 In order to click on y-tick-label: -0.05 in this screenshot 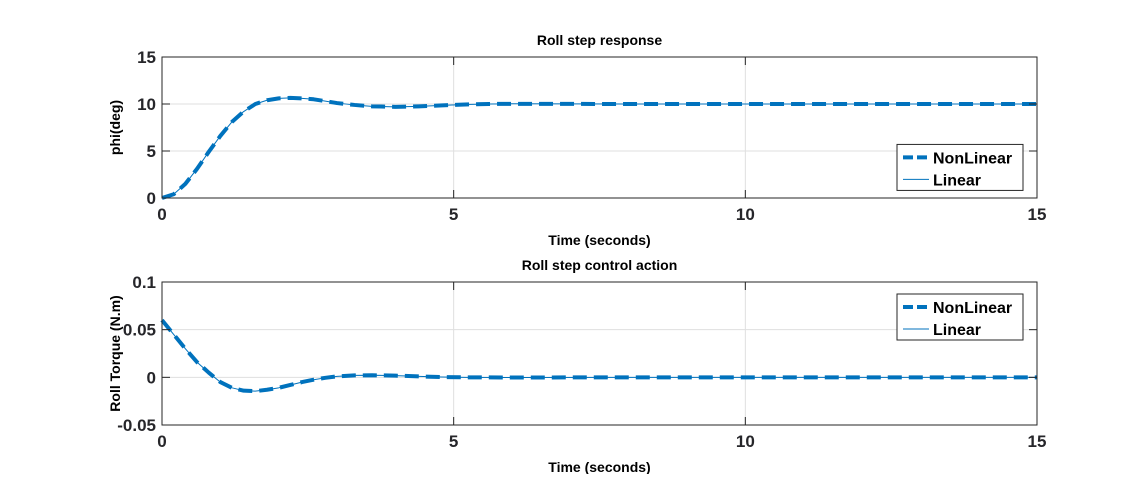, I will do `click(136, 425)`.